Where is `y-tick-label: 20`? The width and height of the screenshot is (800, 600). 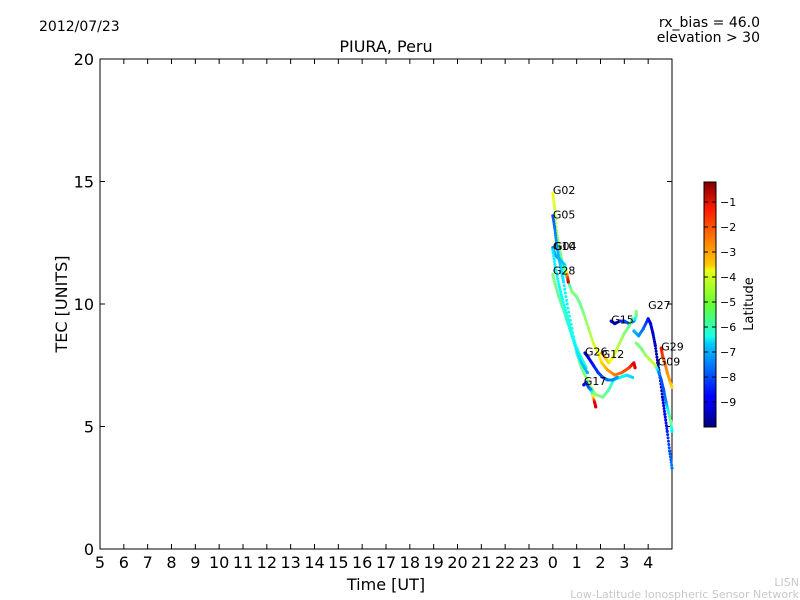 y-tick-label: 20 is located at coordinates (84, 59).